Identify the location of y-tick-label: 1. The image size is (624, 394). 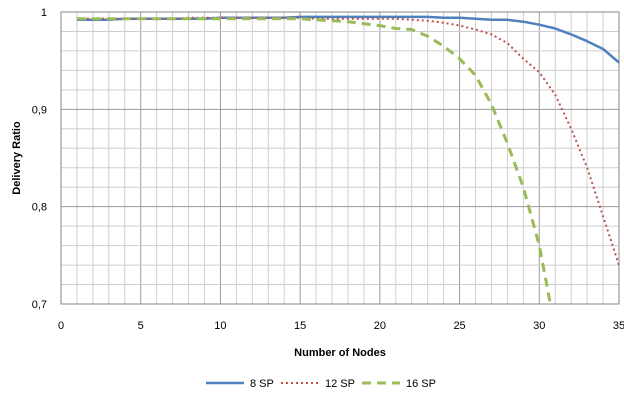
(44, 13).